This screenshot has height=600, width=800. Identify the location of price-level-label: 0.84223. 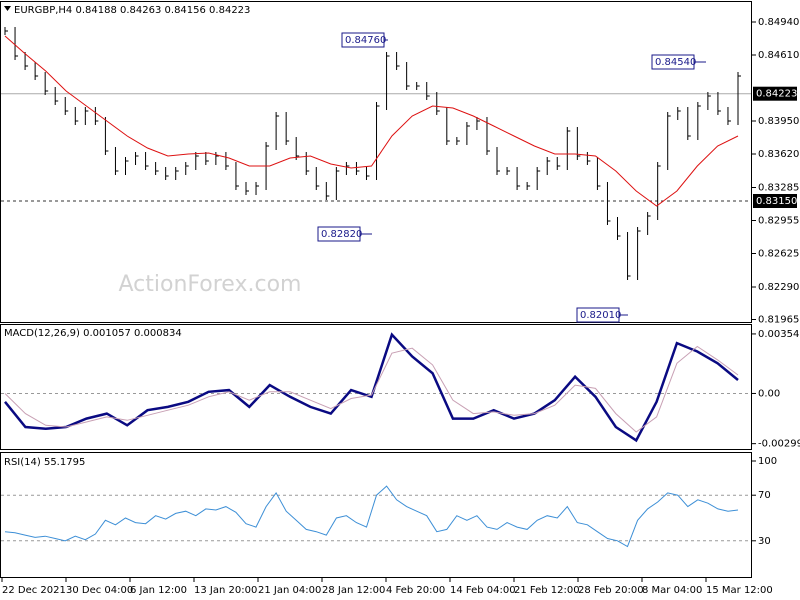
(776, 94).